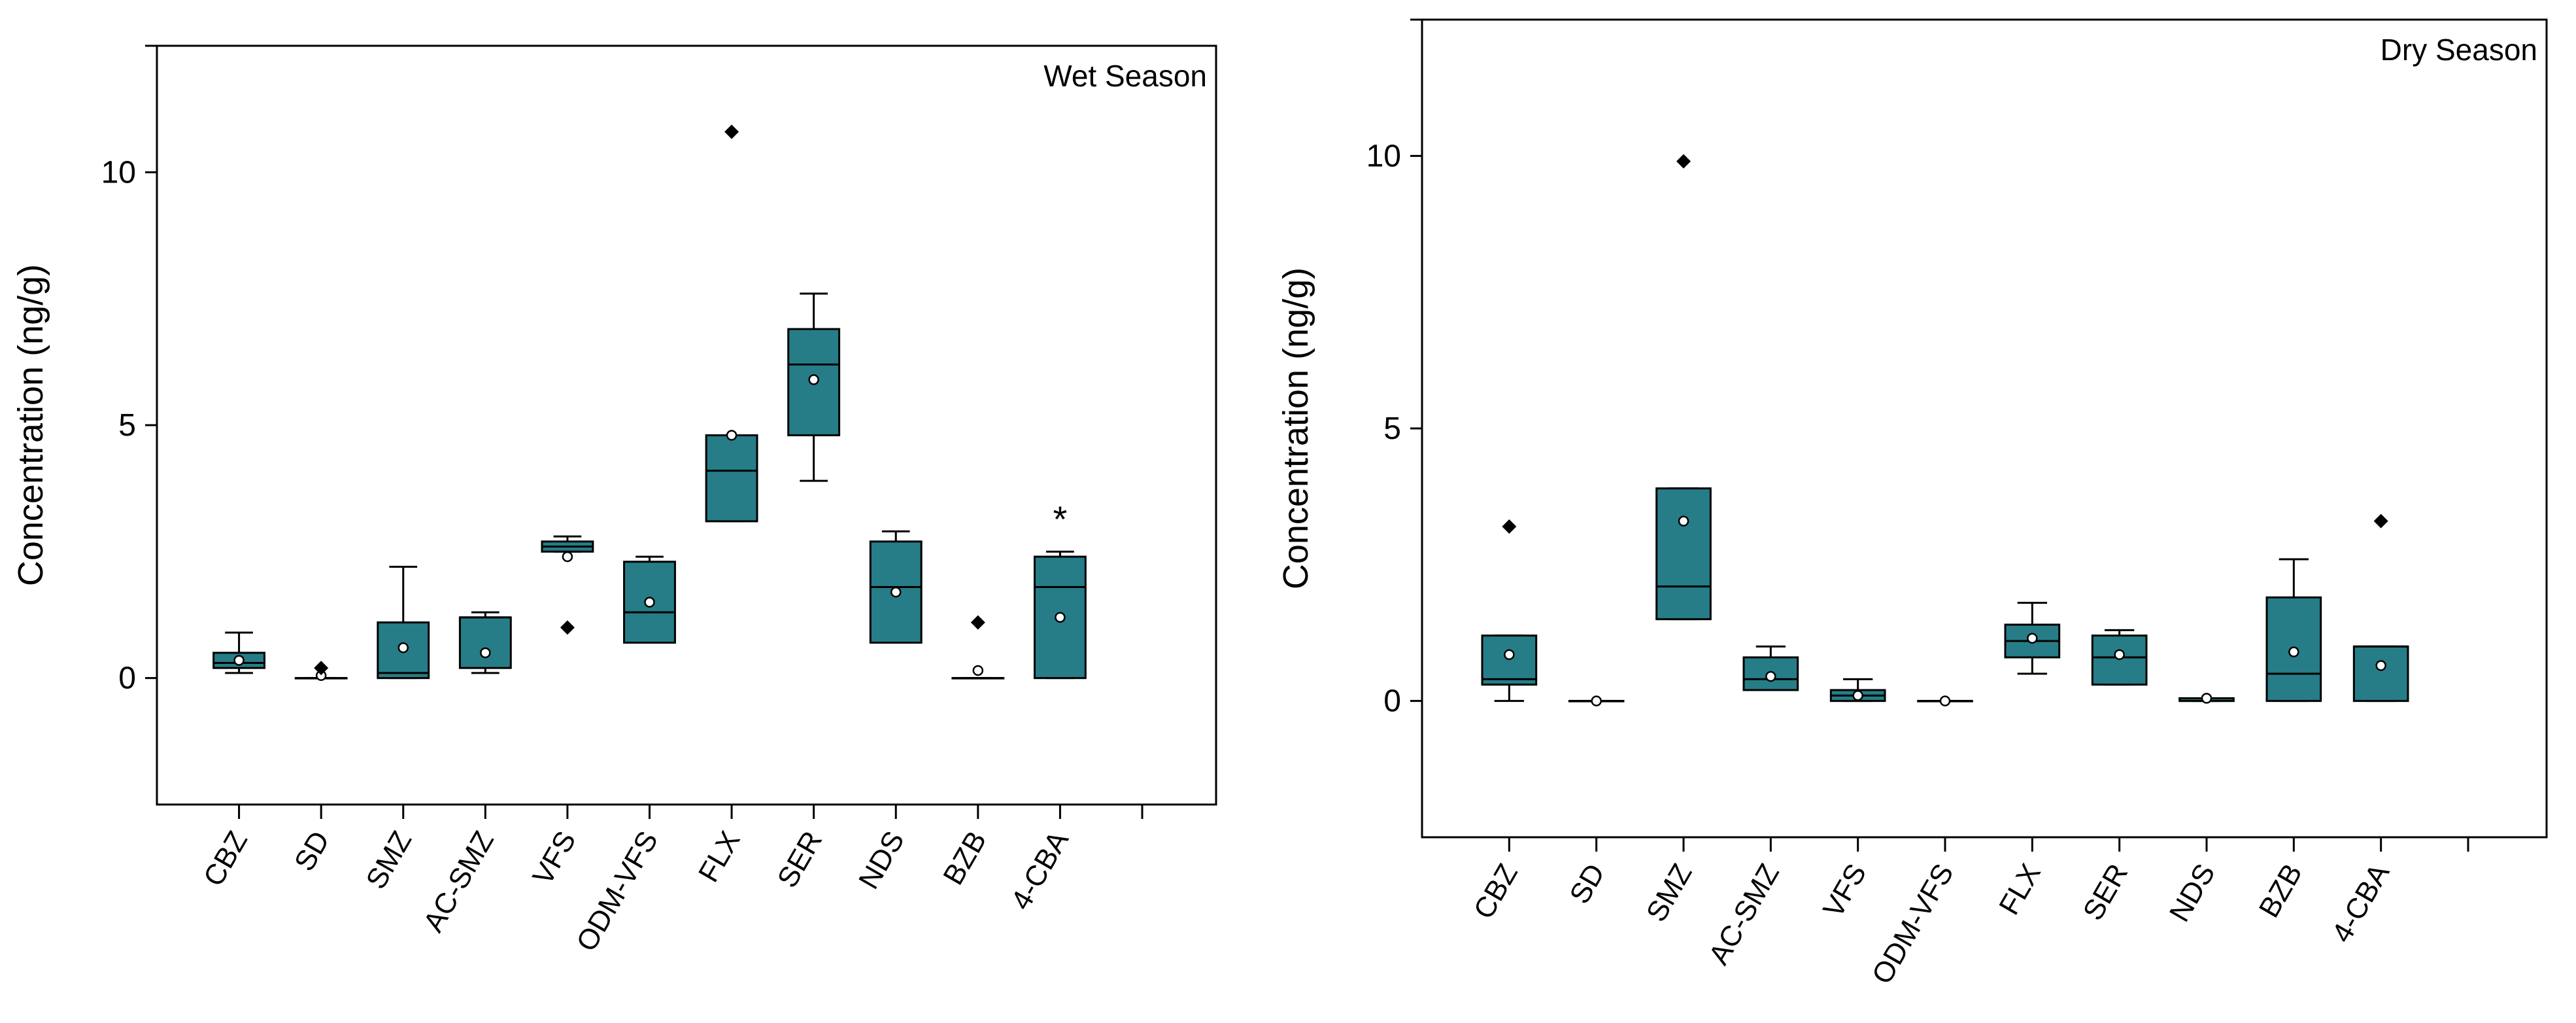 This screenshot has width=2576, height=1023. Describe the element at coordinates (1125, 76) in the screenshot. I see `panel-title: Wet Season` at that location.